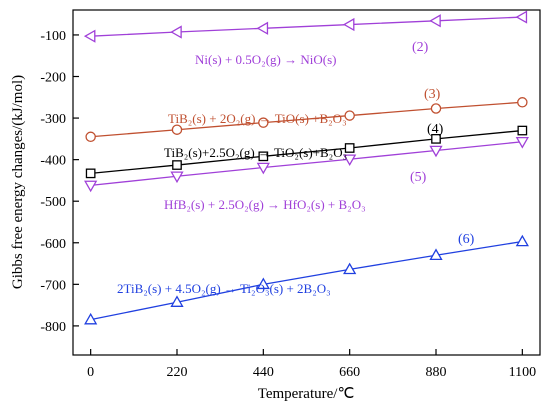  I want to click on x-tick-label: 660, so click(349, 372).